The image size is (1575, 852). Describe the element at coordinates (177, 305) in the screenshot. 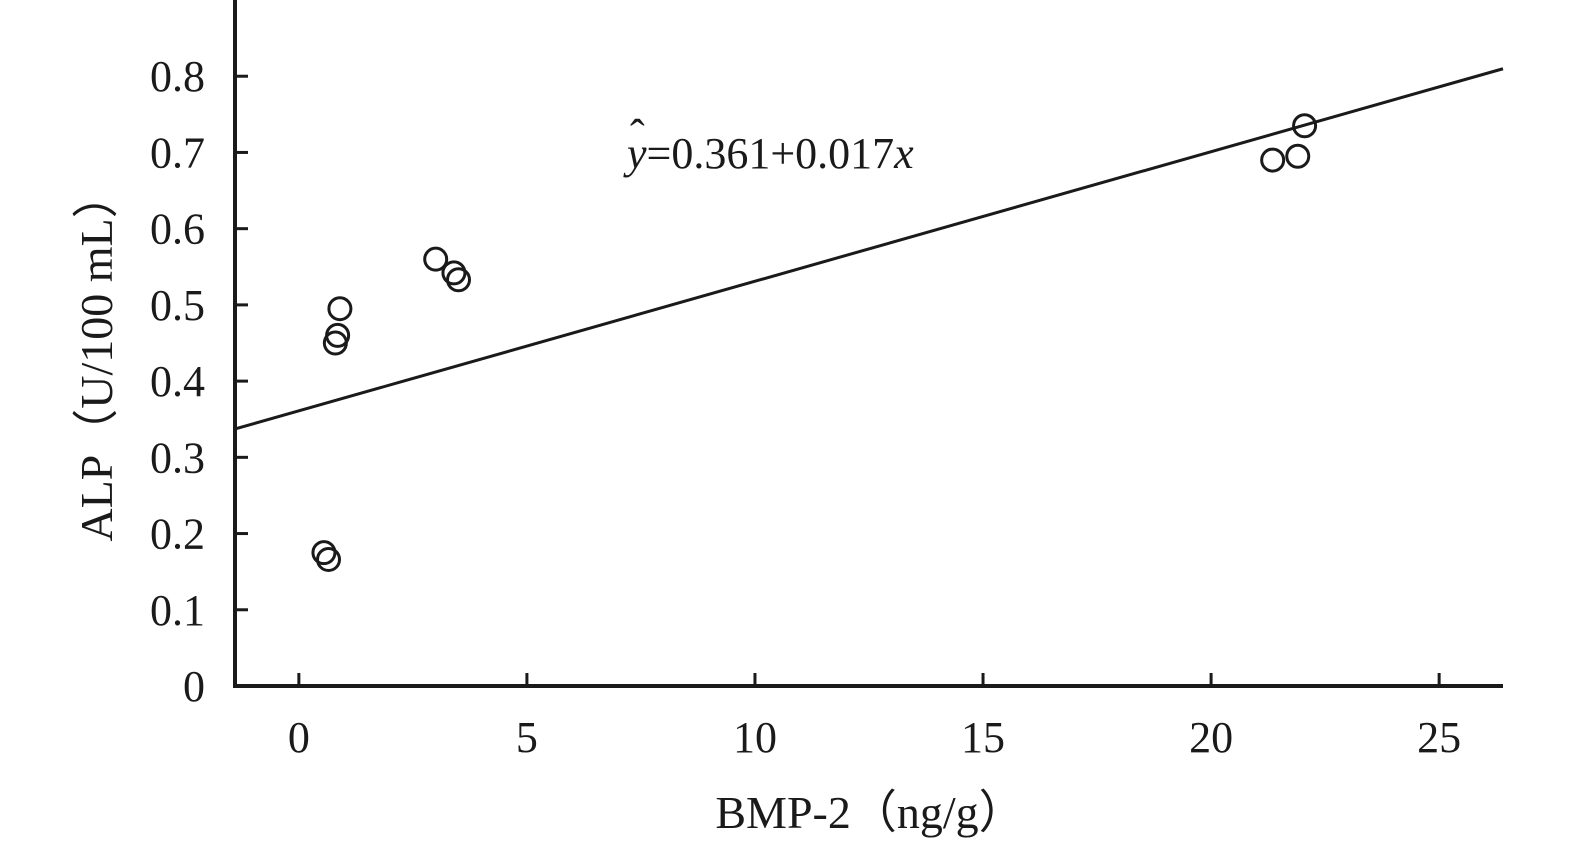

I see `y-tick-label: 0.5` at that location.